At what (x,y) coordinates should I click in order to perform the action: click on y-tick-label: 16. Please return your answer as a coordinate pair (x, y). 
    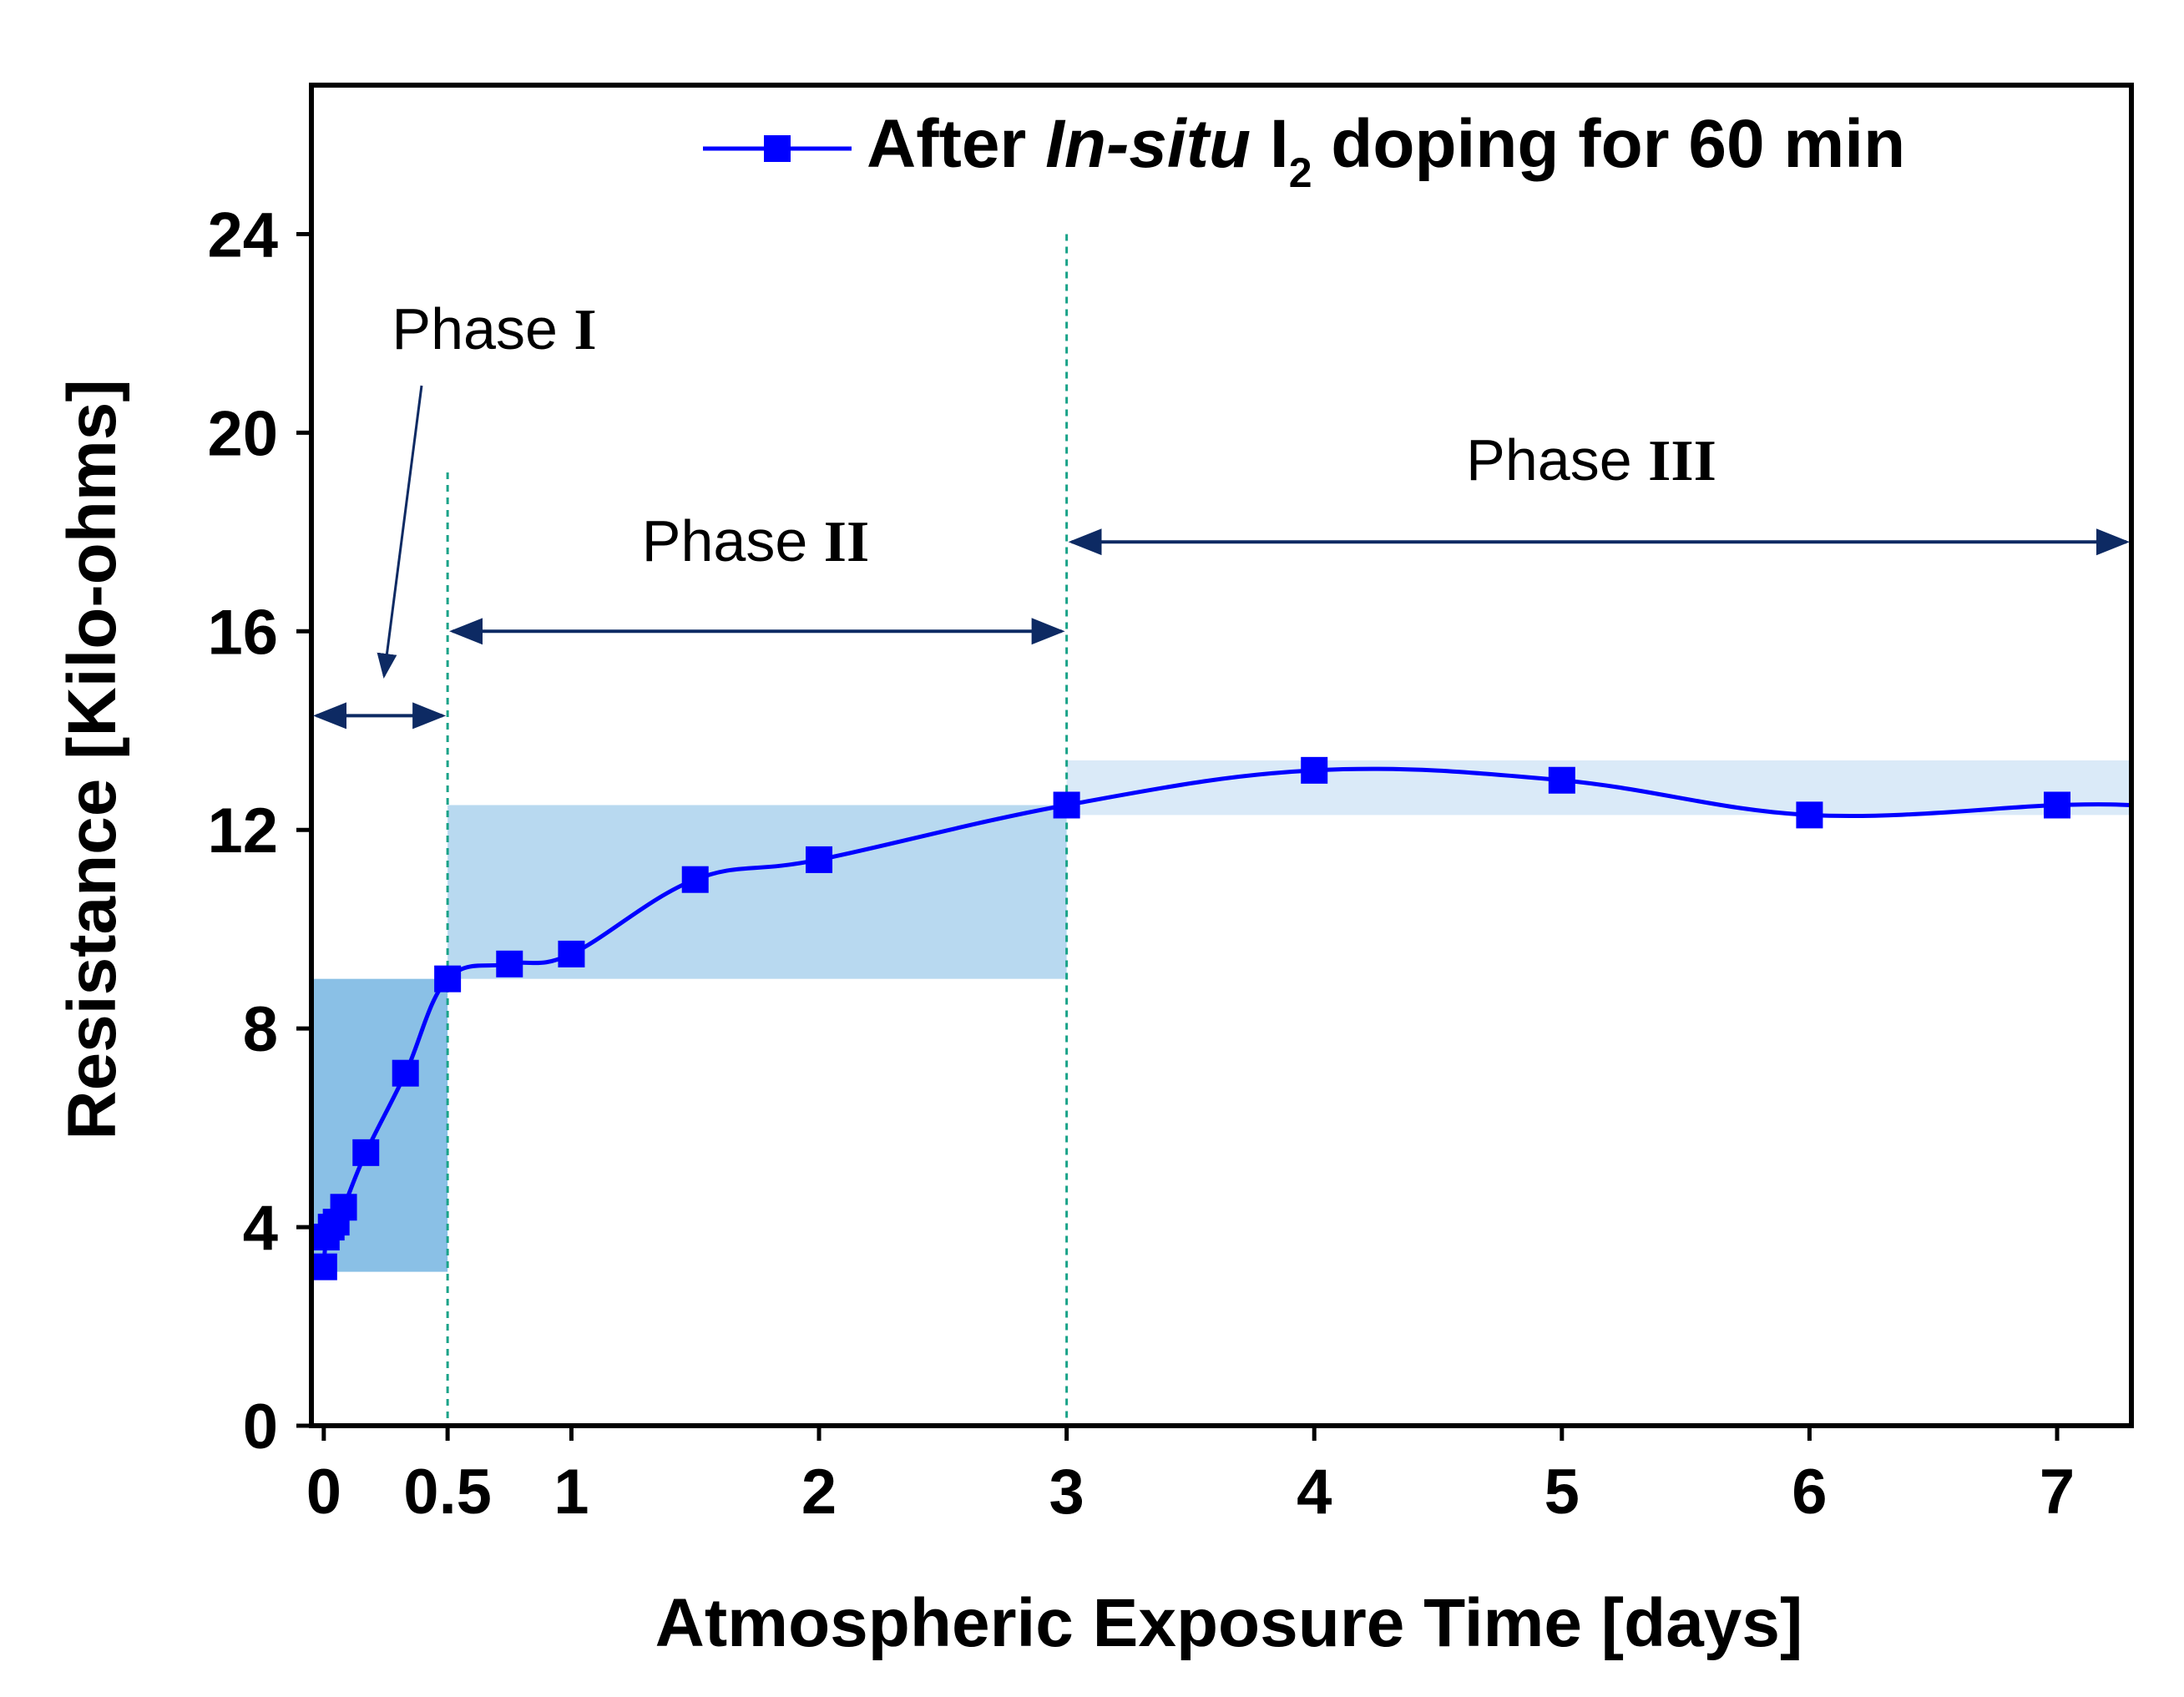
    Looking at the image, I should click on (242, 632).